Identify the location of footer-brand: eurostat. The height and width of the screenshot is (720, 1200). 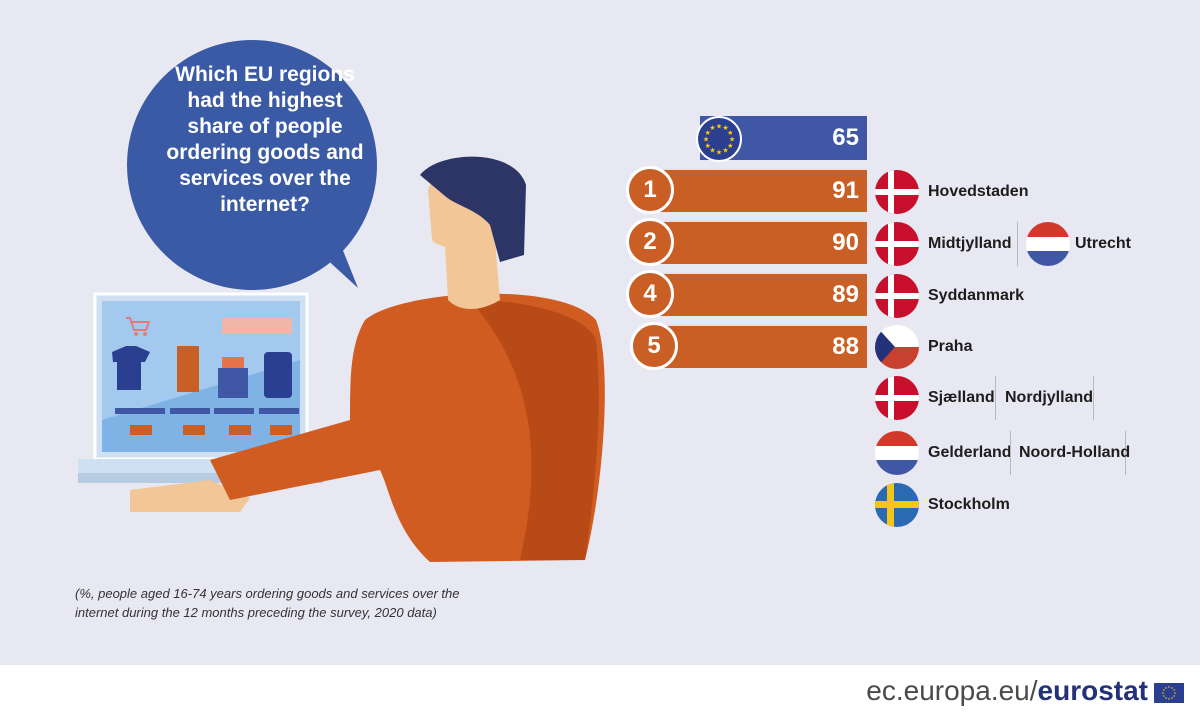
(1092, 690).